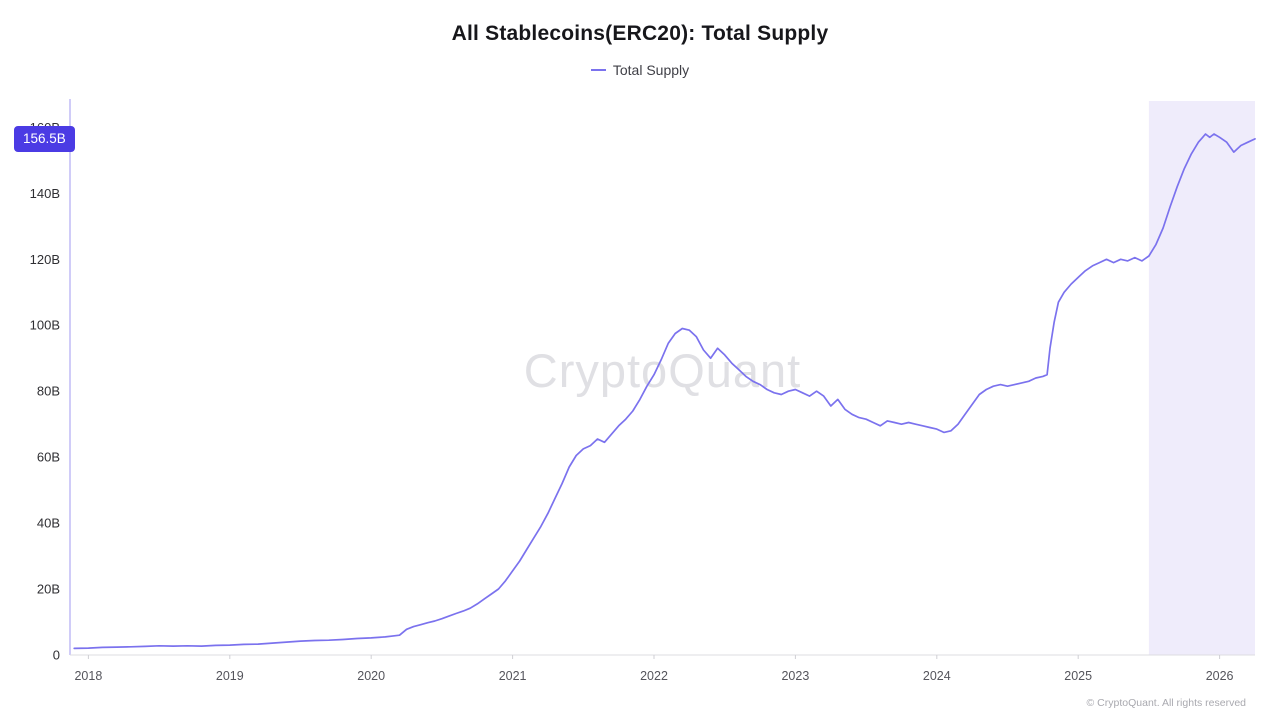 Image resolution: width=1280 pixels, height=720 pixels. What do you see at coordinates (662, 370) in the screenshot?
I see `watermark: CryptoQuant` at bounding box center [662, 370].